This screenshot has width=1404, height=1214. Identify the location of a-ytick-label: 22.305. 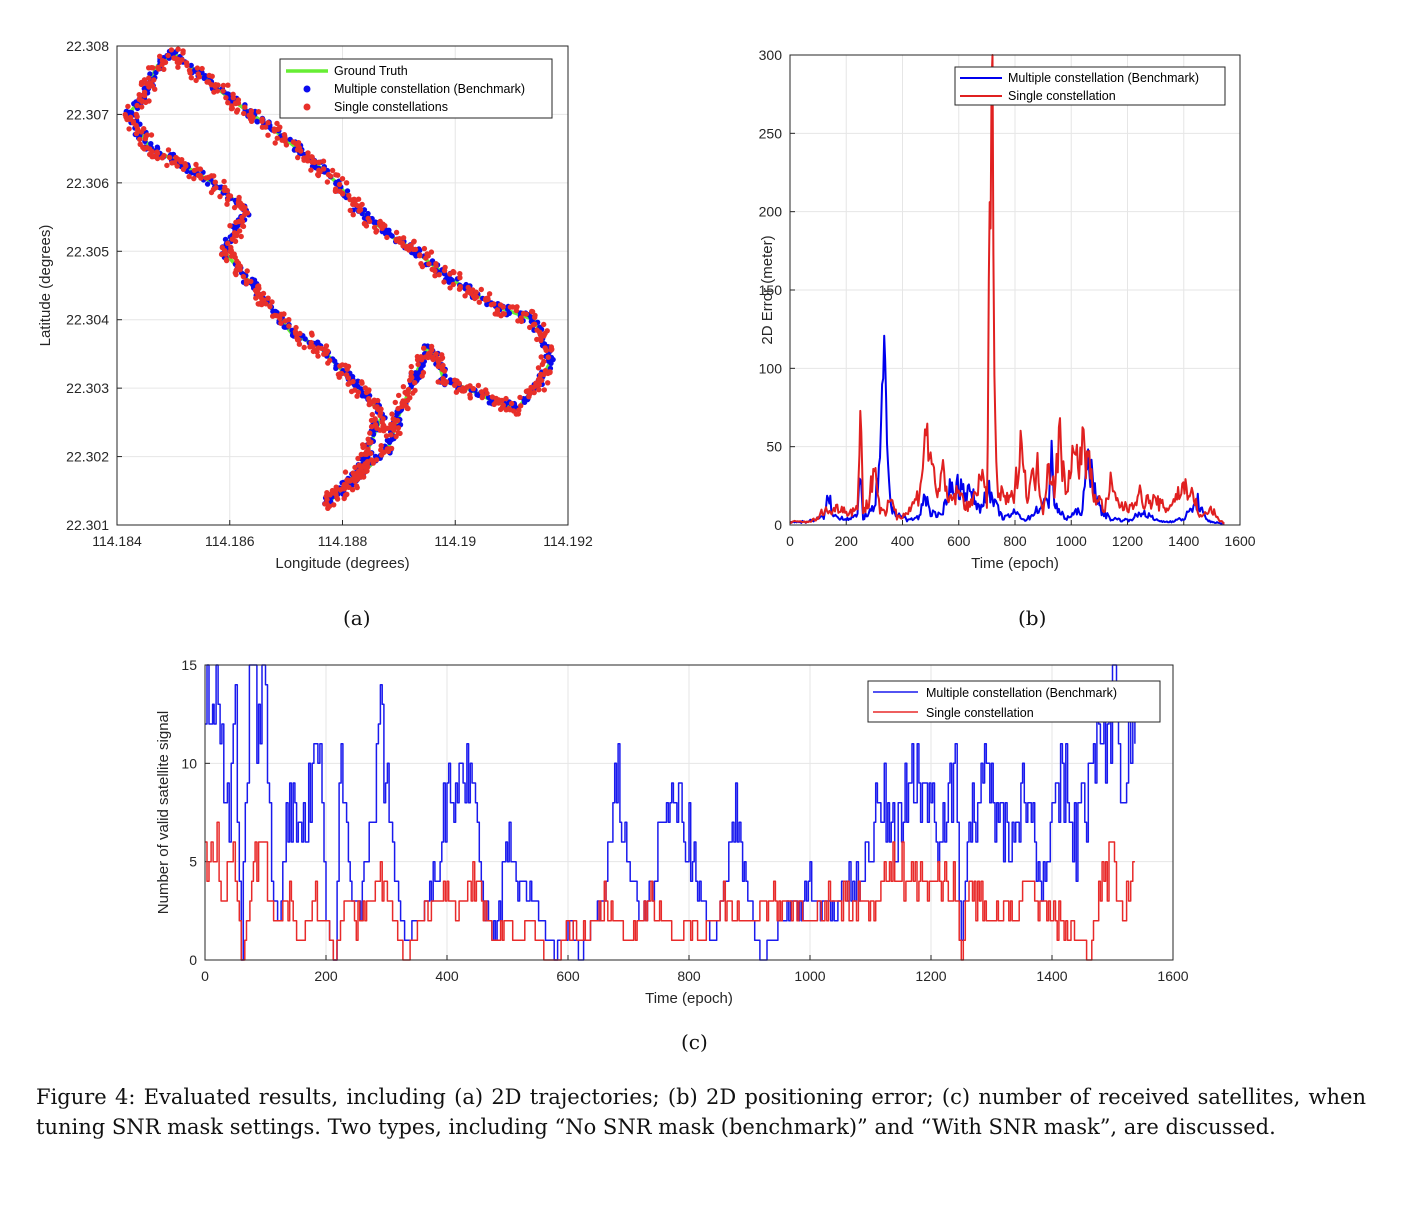
(87, 251).